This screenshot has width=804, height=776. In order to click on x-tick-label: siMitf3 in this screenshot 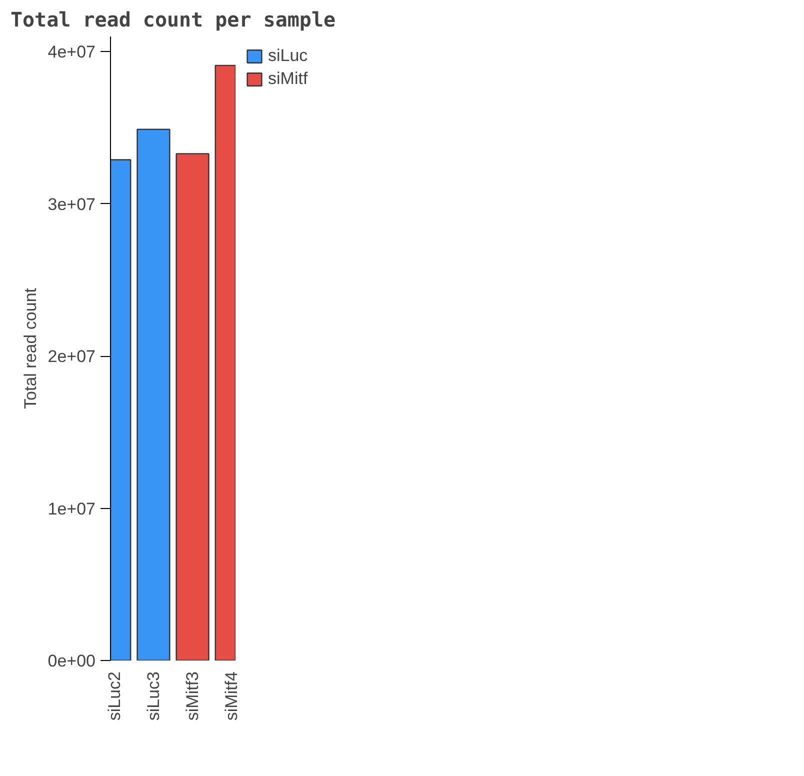, I will do `click(192, 696)`.